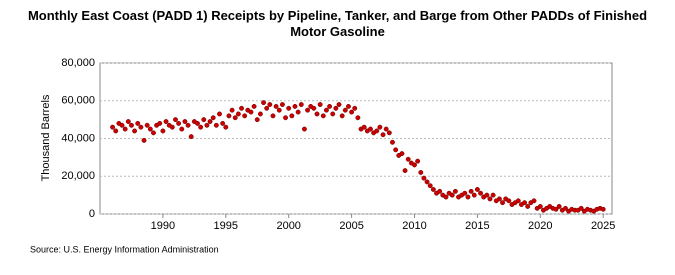 The image size is (675, 275). What do you see at coordinates (78, 176) in the screenshot?
I see `y-tick-label: 20,000` at bounding box center [78, 176].